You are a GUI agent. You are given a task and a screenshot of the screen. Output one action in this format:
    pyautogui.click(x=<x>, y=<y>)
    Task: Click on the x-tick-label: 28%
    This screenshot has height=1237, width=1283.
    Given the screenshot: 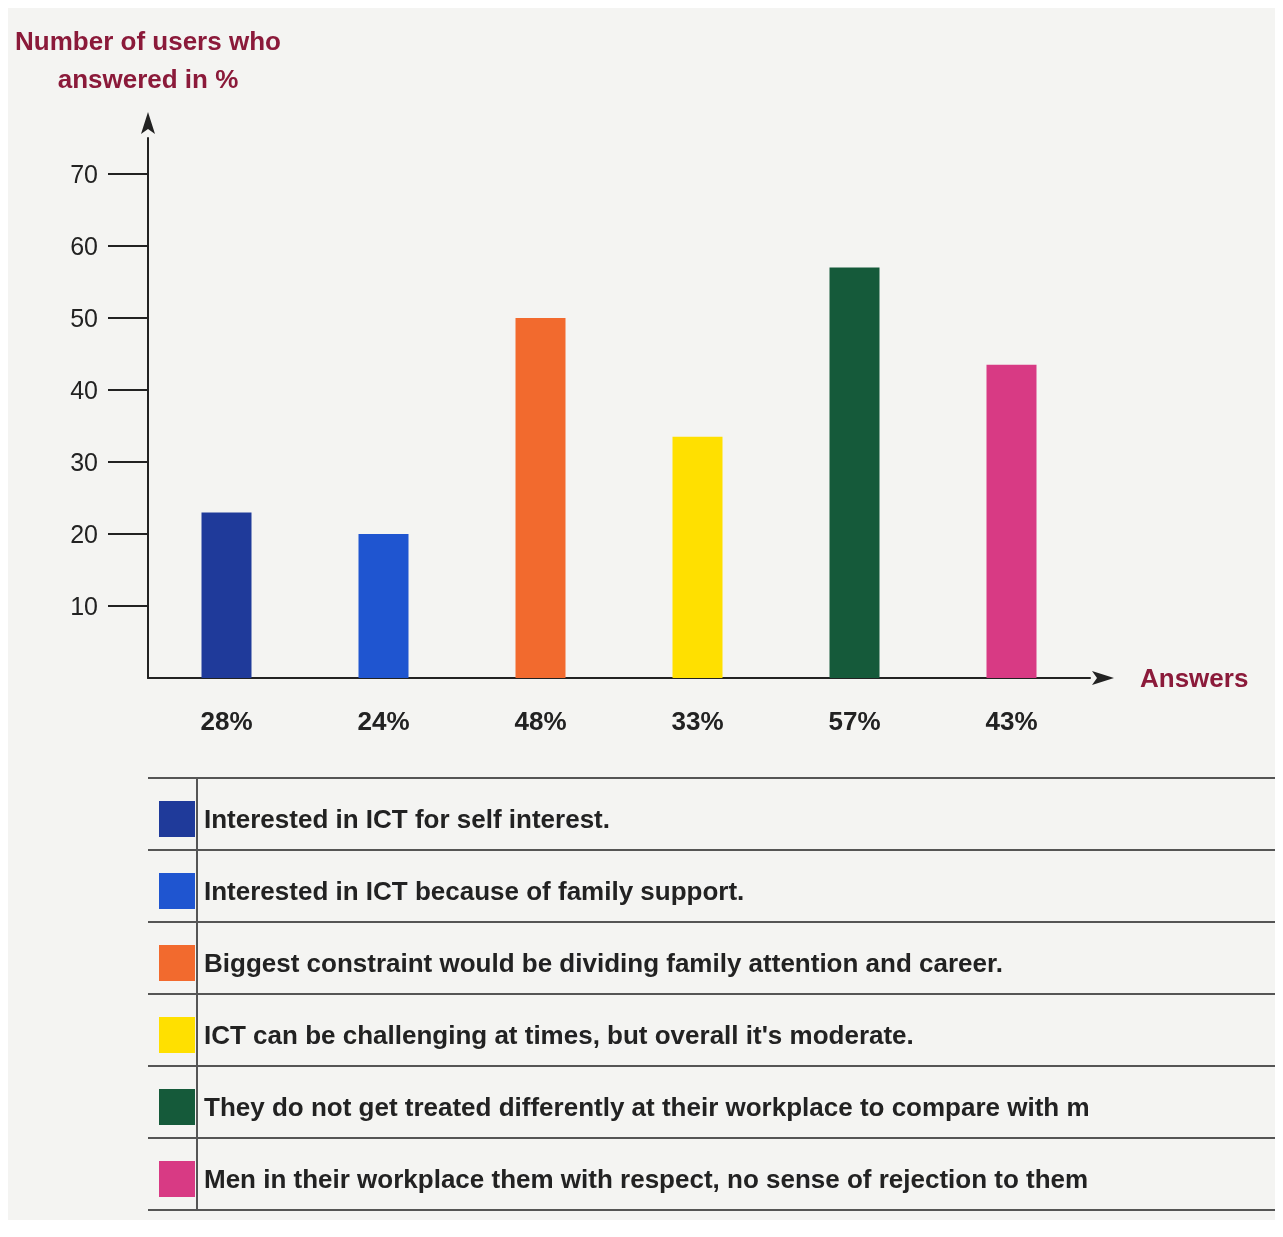 What is the action you would take?
    pyautogui.click(x=226, y=721)
    